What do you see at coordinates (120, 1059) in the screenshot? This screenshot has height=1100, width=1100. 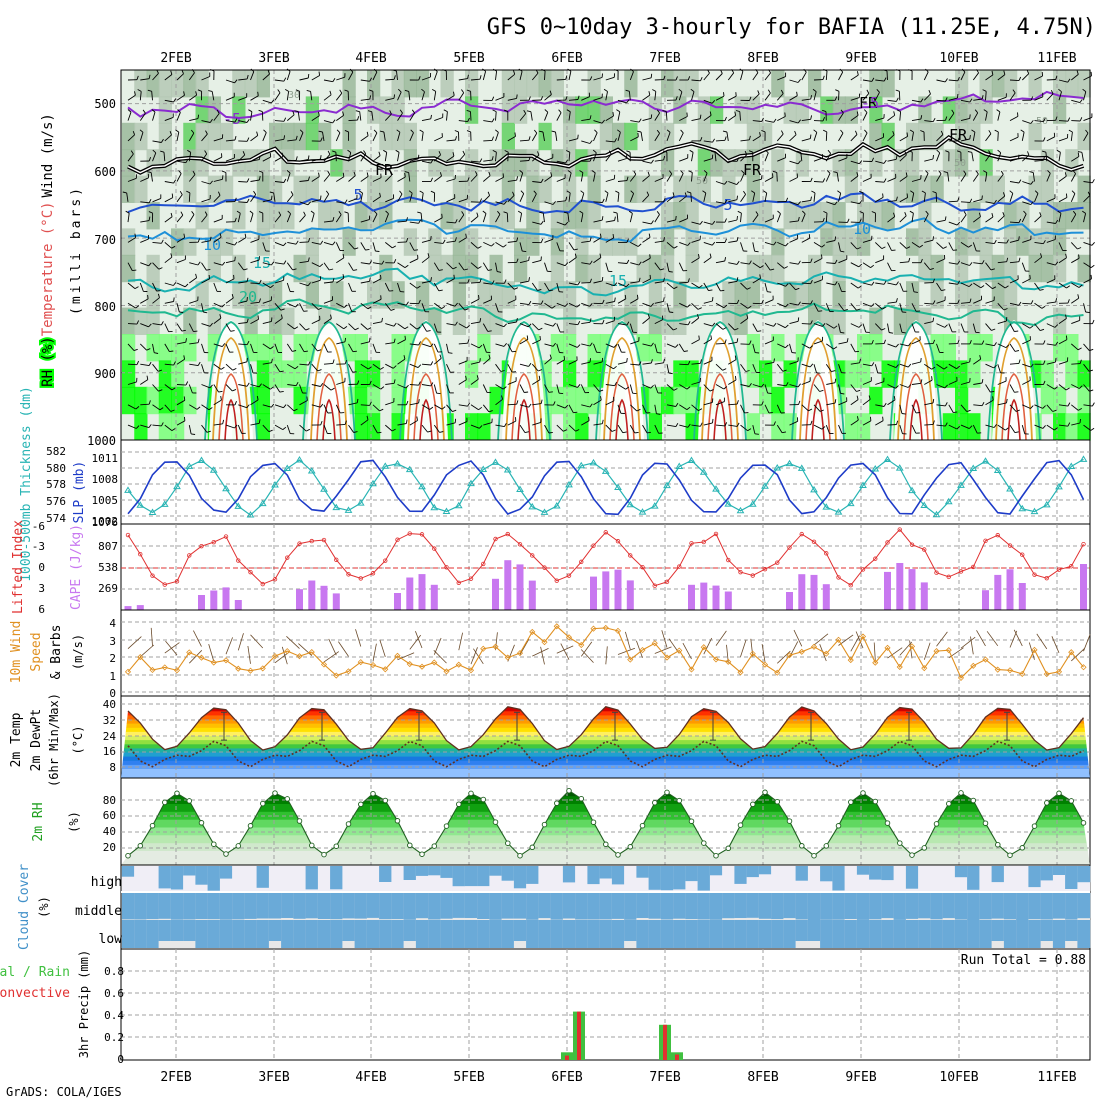 I see `precip-tick: 0` at bounding box center [120, 1059].